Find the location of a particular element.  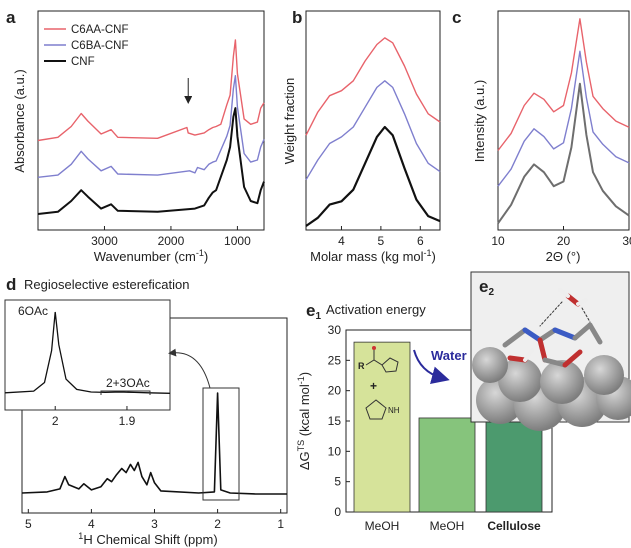

inset-pointer-arrow is located at coordinates (189, 368).